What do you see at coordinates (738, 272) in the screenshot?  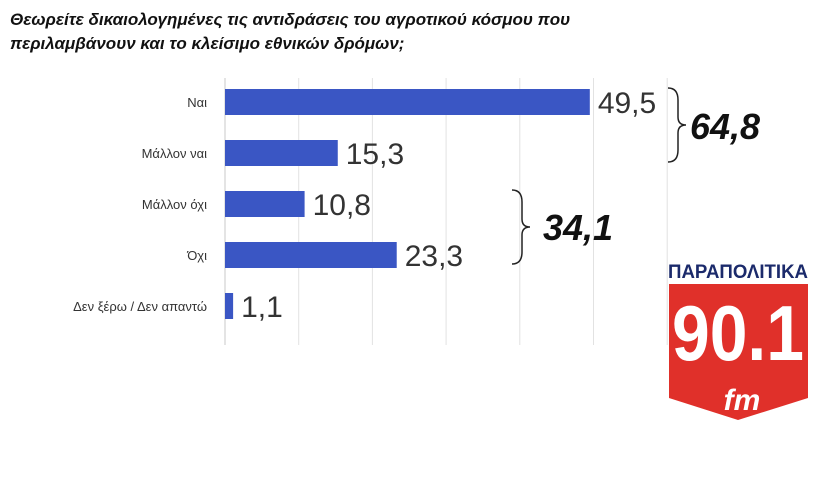 I see `logo-top-text: ΠΑΡΑΠΟΛΙΤΙΚΑ` at bounding box center [738, 272].